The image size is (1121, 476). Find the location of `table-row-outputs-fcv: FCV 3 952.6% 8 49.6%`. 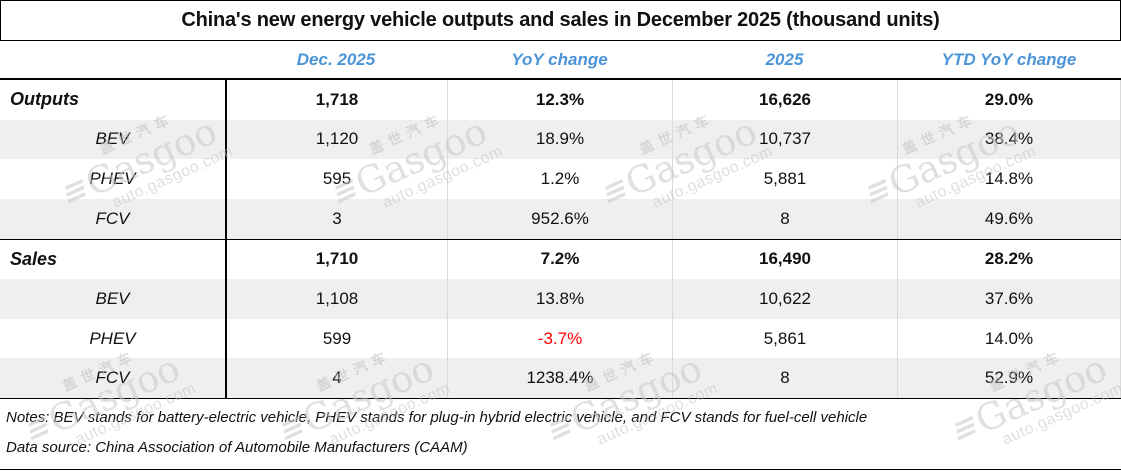

table-row-outputs-fcv: FCV 3 952.6% 8 49.6% is located at coordinates (560, 218).